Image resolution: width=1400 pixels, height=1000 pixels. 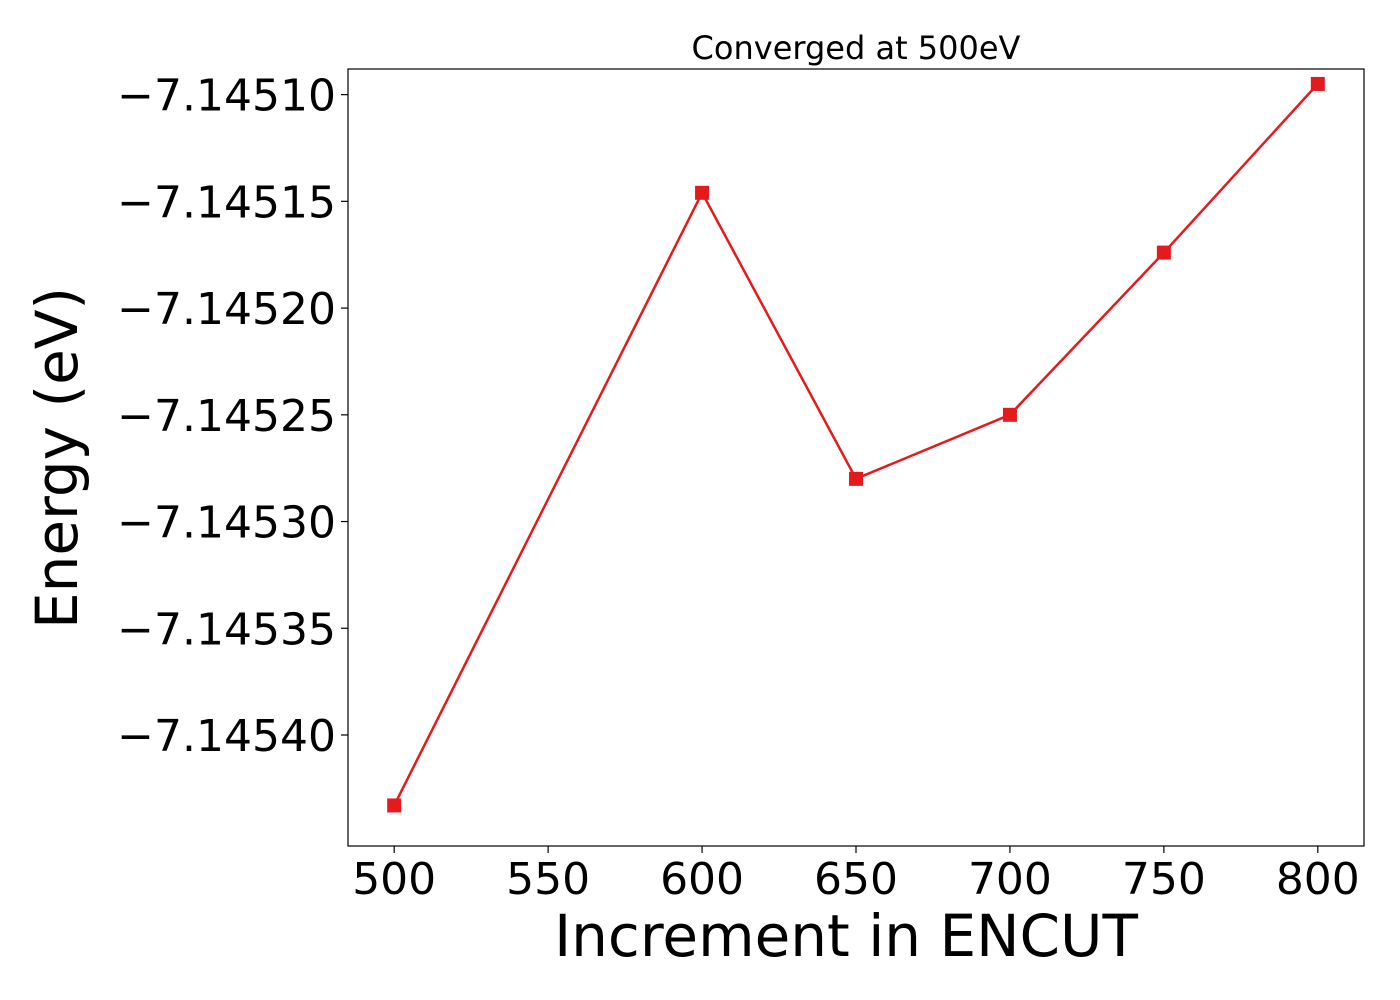 What do you see at coordinates (57, 458) in the screenshot?
I see `y-axis-title: Energy (eV)` at bounding box center [57, 458].